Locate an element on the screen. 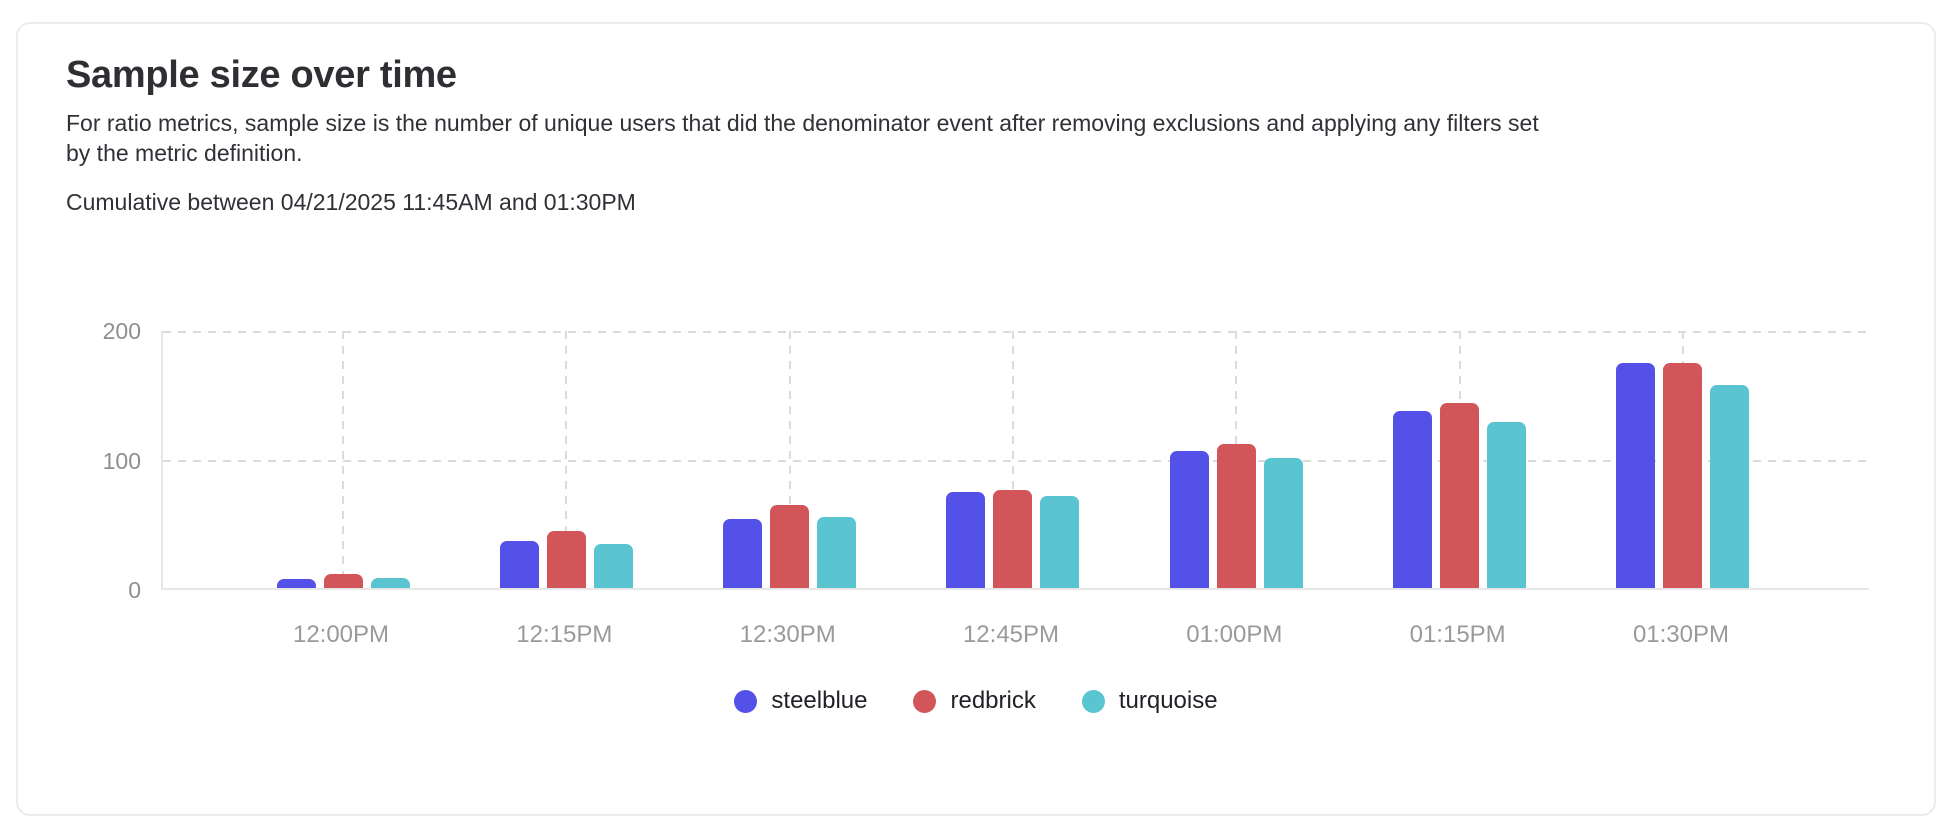  bar-group-12:15PM is located at coordinates (566, 560).